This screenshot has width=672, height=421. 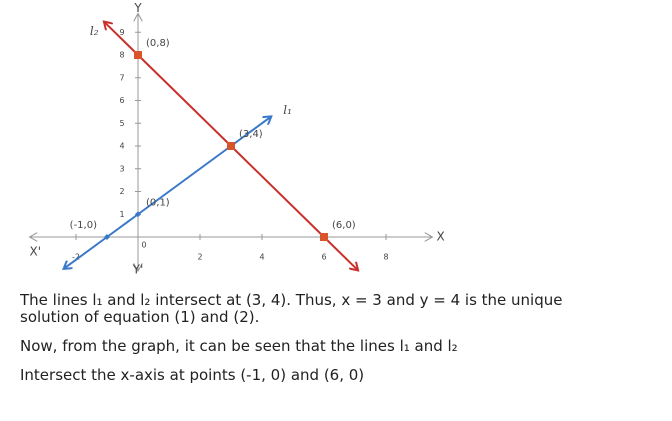 I want to click on point-label: (-1,0), so click(x=83, y=225).